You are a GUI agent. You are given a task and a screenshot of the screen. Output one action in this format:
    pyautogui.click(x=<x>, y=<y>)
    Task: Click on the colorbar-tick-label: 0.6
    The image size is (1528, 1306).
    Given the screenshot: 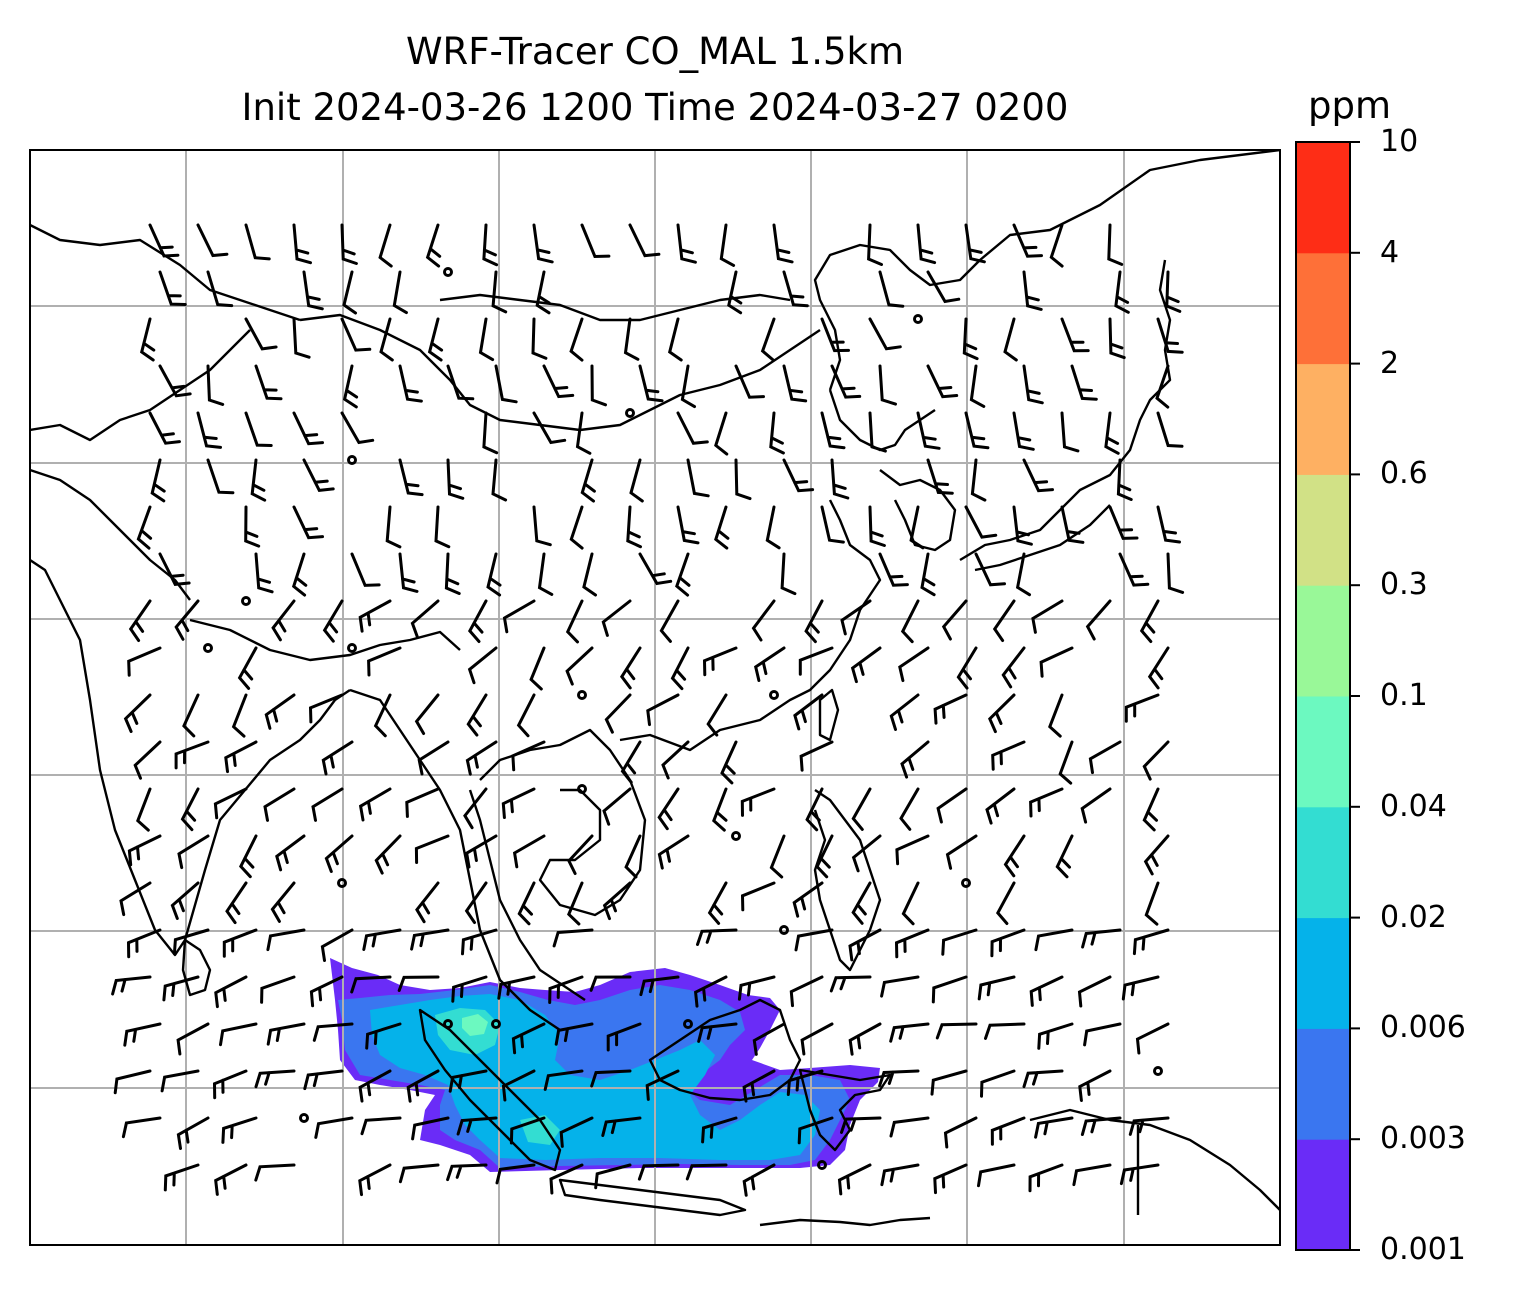 What is the action you would take?
    pyautogui.click(x=1404, y=474)
    